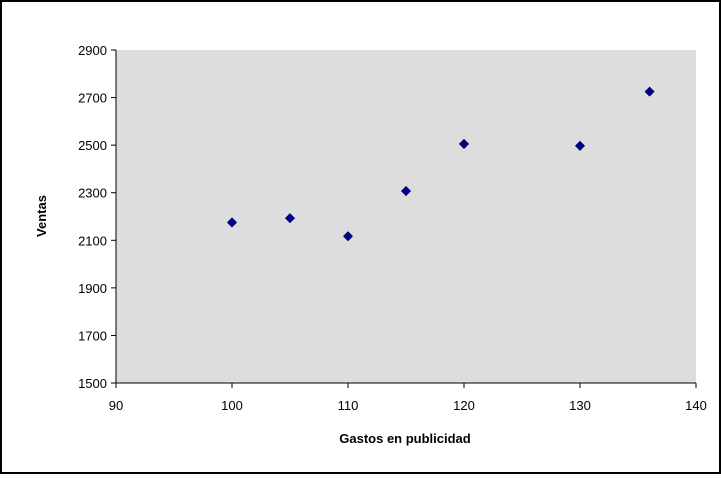 This screenshot has width=721, height=479. What do you see at coordinates (580, 405) in the screenshot?
I see `x-tick-label: 130` at bounding box center [580, 405].